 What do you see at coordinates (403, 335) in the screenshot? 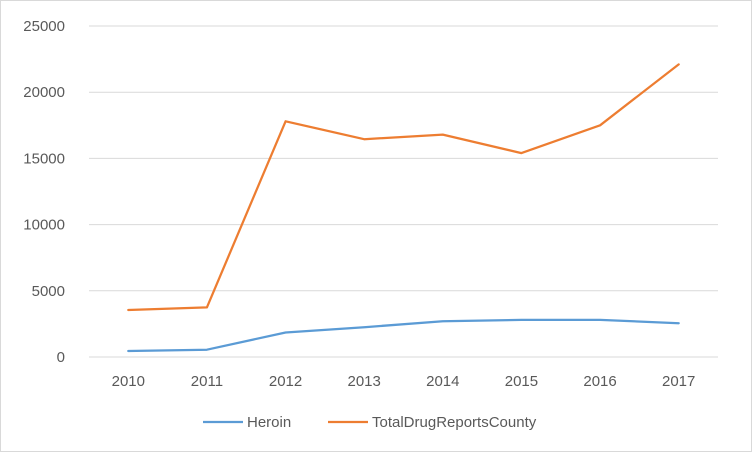
I see `series-line-Heroin` at bounding box center [403, 335].